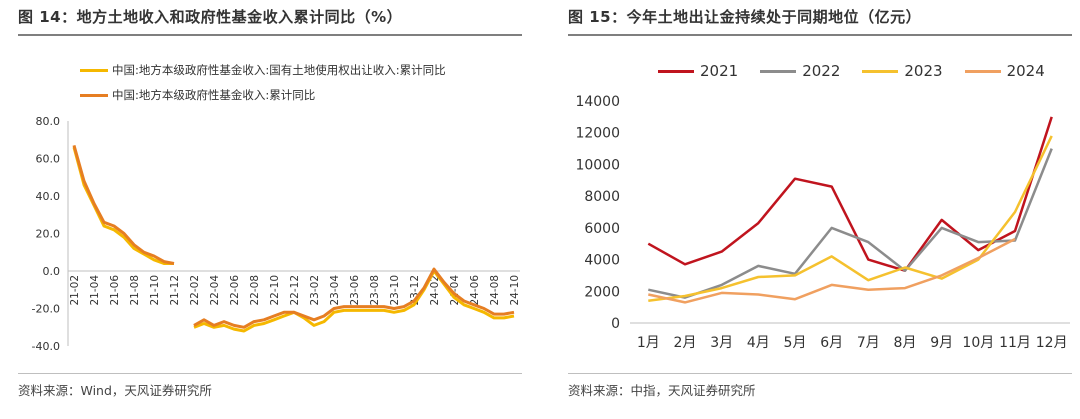 The image size is (1080, 419). What do you see at coordinates (597, 102) in the screenshot?
I see `right-y-tick-label: 14000` at bounding box center [597, 102].